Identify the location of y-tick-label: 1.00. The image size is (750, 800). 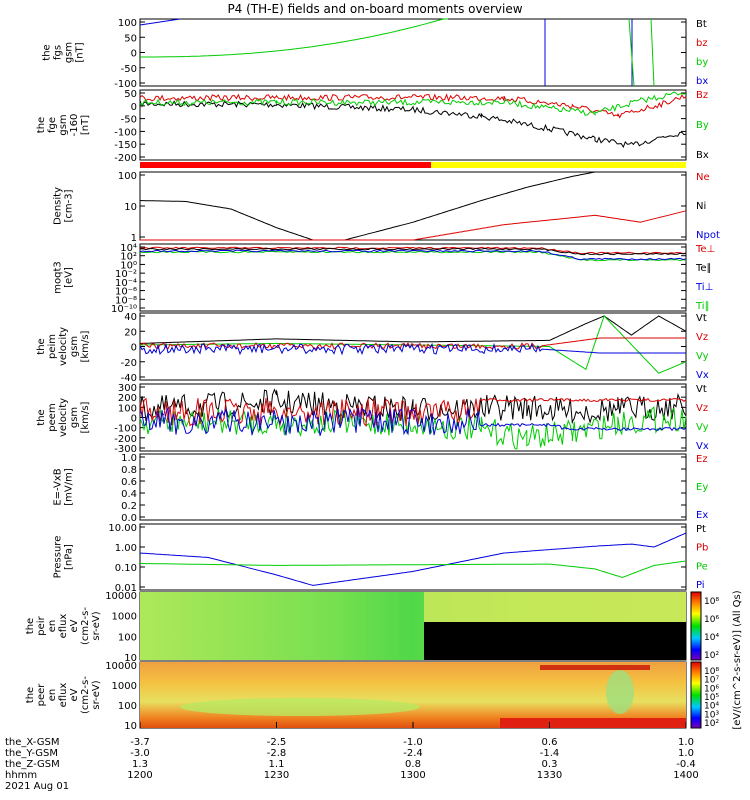
(126, 548).